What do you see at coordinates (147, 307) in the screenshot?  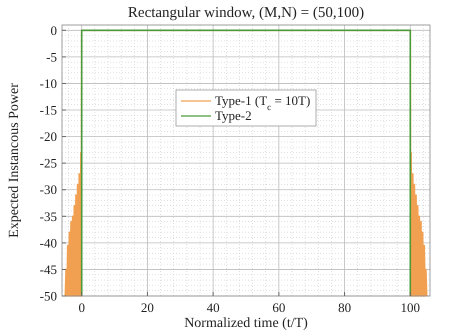 I see `x-tick-label: 20` at bounding box center [147, 307].